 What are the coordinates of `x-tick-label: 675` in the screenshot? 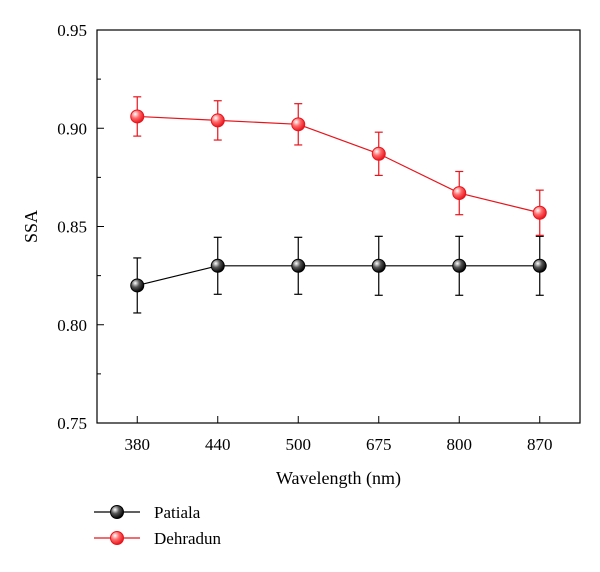 It's located at (379, 444).